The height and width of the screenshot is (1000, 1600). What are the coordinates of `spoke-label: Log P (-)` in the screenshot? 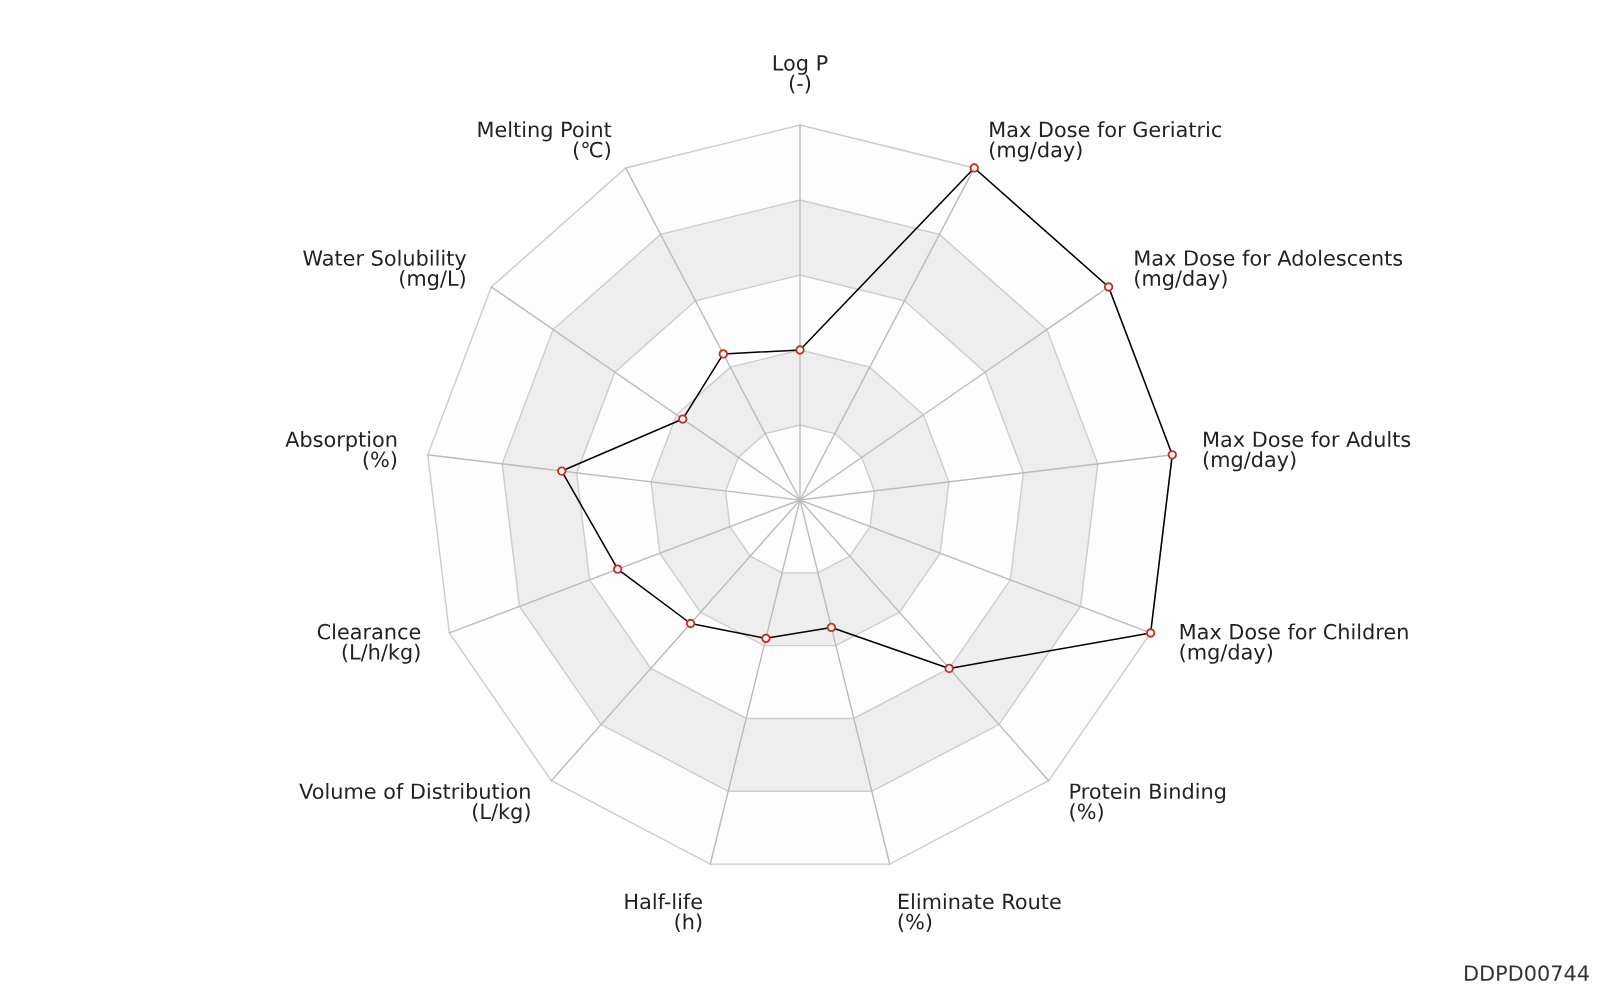 It's located at (800, 74).